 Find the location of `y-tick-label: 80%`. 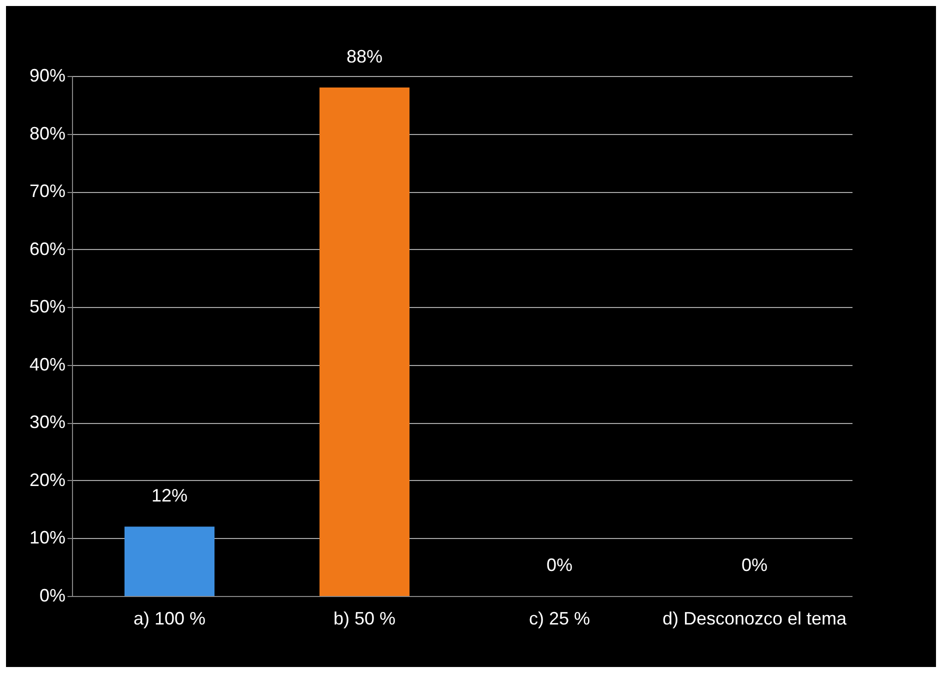

y-tick-label: 80% is located at coordinates (47, 133).